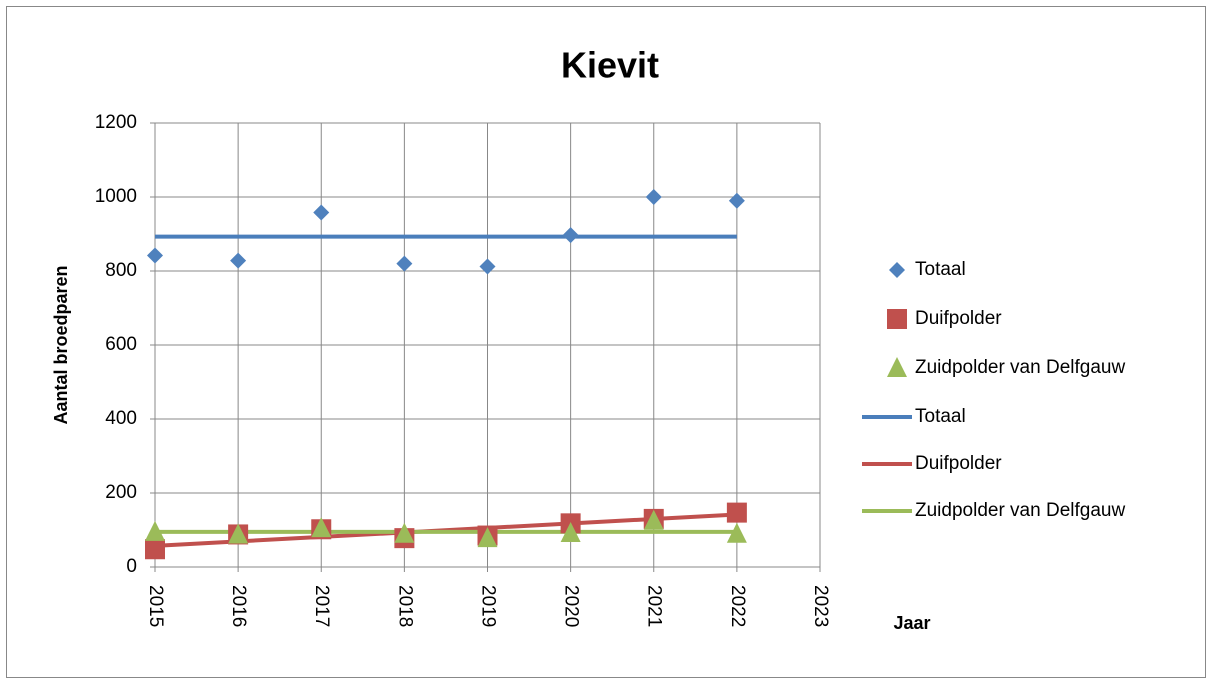 The image size is (1213, 684). Describe the element at coordinates (116, 122) in the screenshot. I see `y-tick-label: 1200` at that location.